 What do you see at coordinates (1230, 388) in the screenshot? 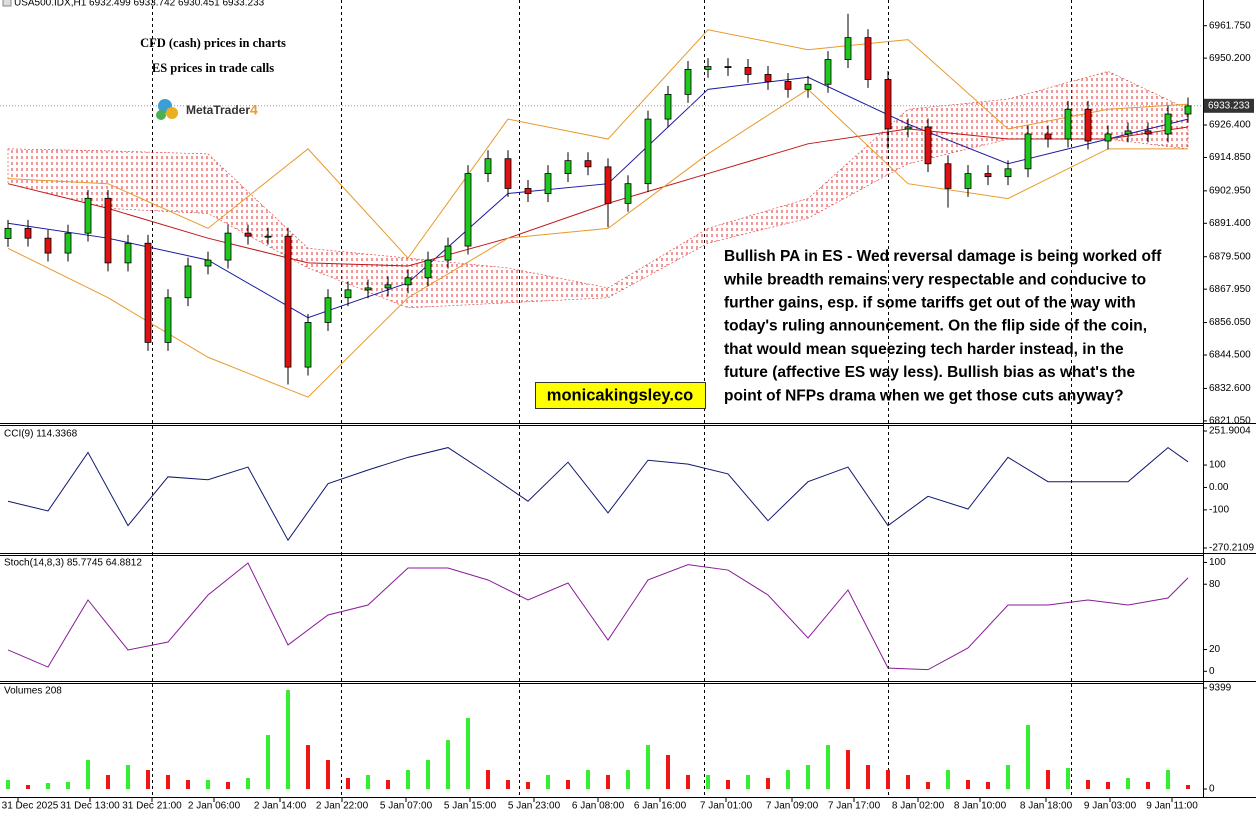
I see `y-tick-label: 6832.600` at bounding box center [1230, 388].